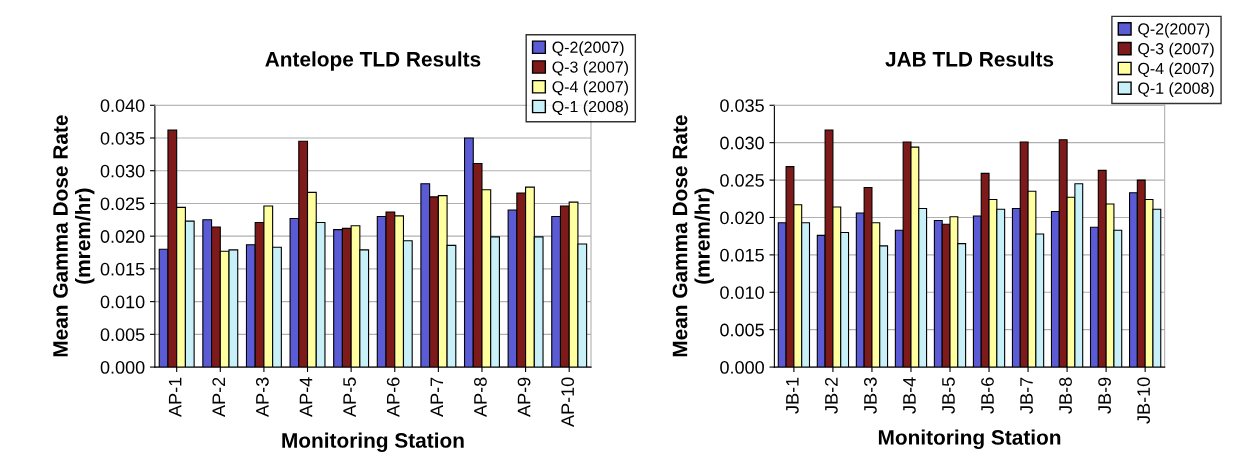  Describe the element at coordinates (218, 397) in the screenshot. I see `x-tick-label: AP-2` at that location.